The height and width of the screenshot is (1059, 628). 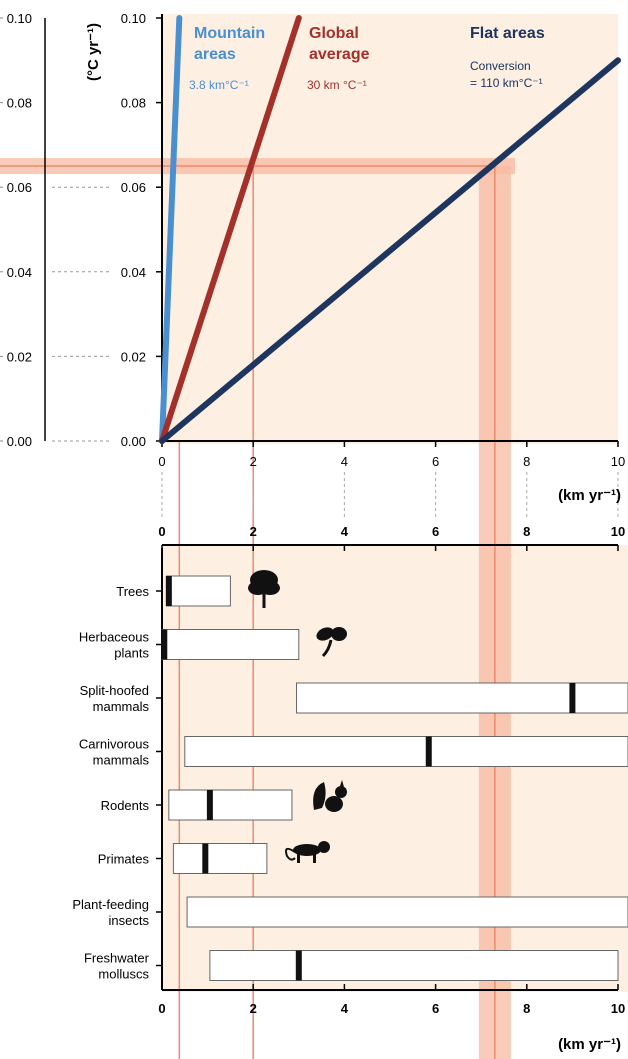 What do you see at coordinates (229, 44) in the screenshot?
I see `legend-mountain-line1: Mountain areas` at bounding box center [229, 44].